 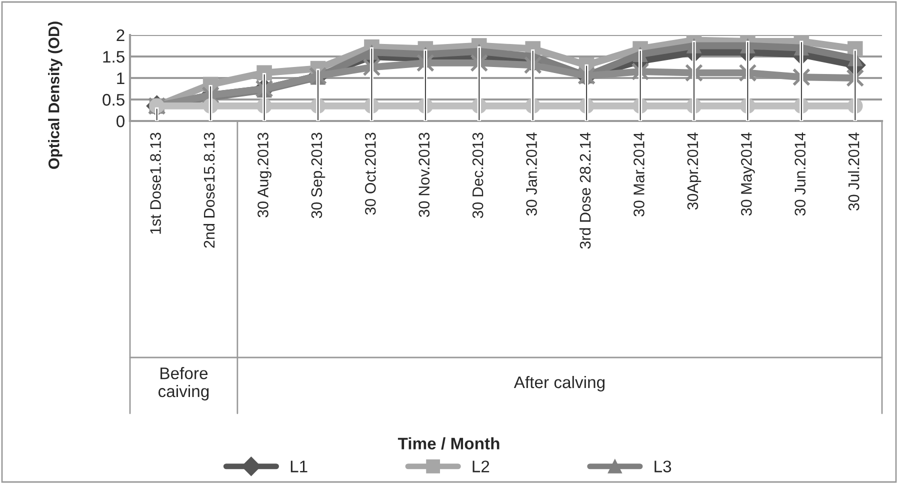 What do you see at coordinates (531, 174) in the screenshot?
I see `x-tick-label: 30 Jan.2014` at bounding box center [531, 174].